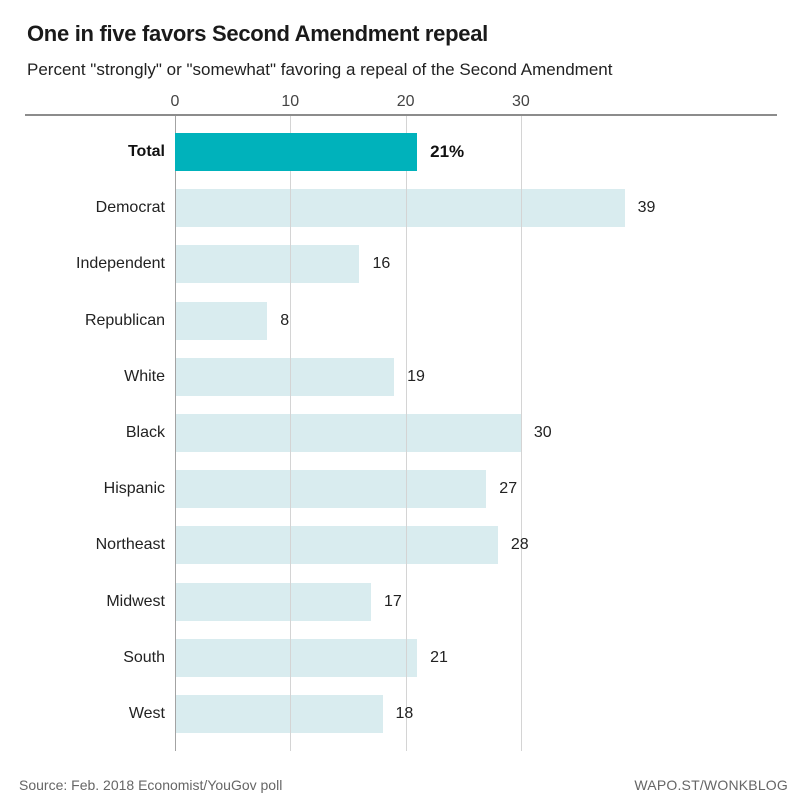  I want to click on category-label: Hispanic, so click(134, 489).